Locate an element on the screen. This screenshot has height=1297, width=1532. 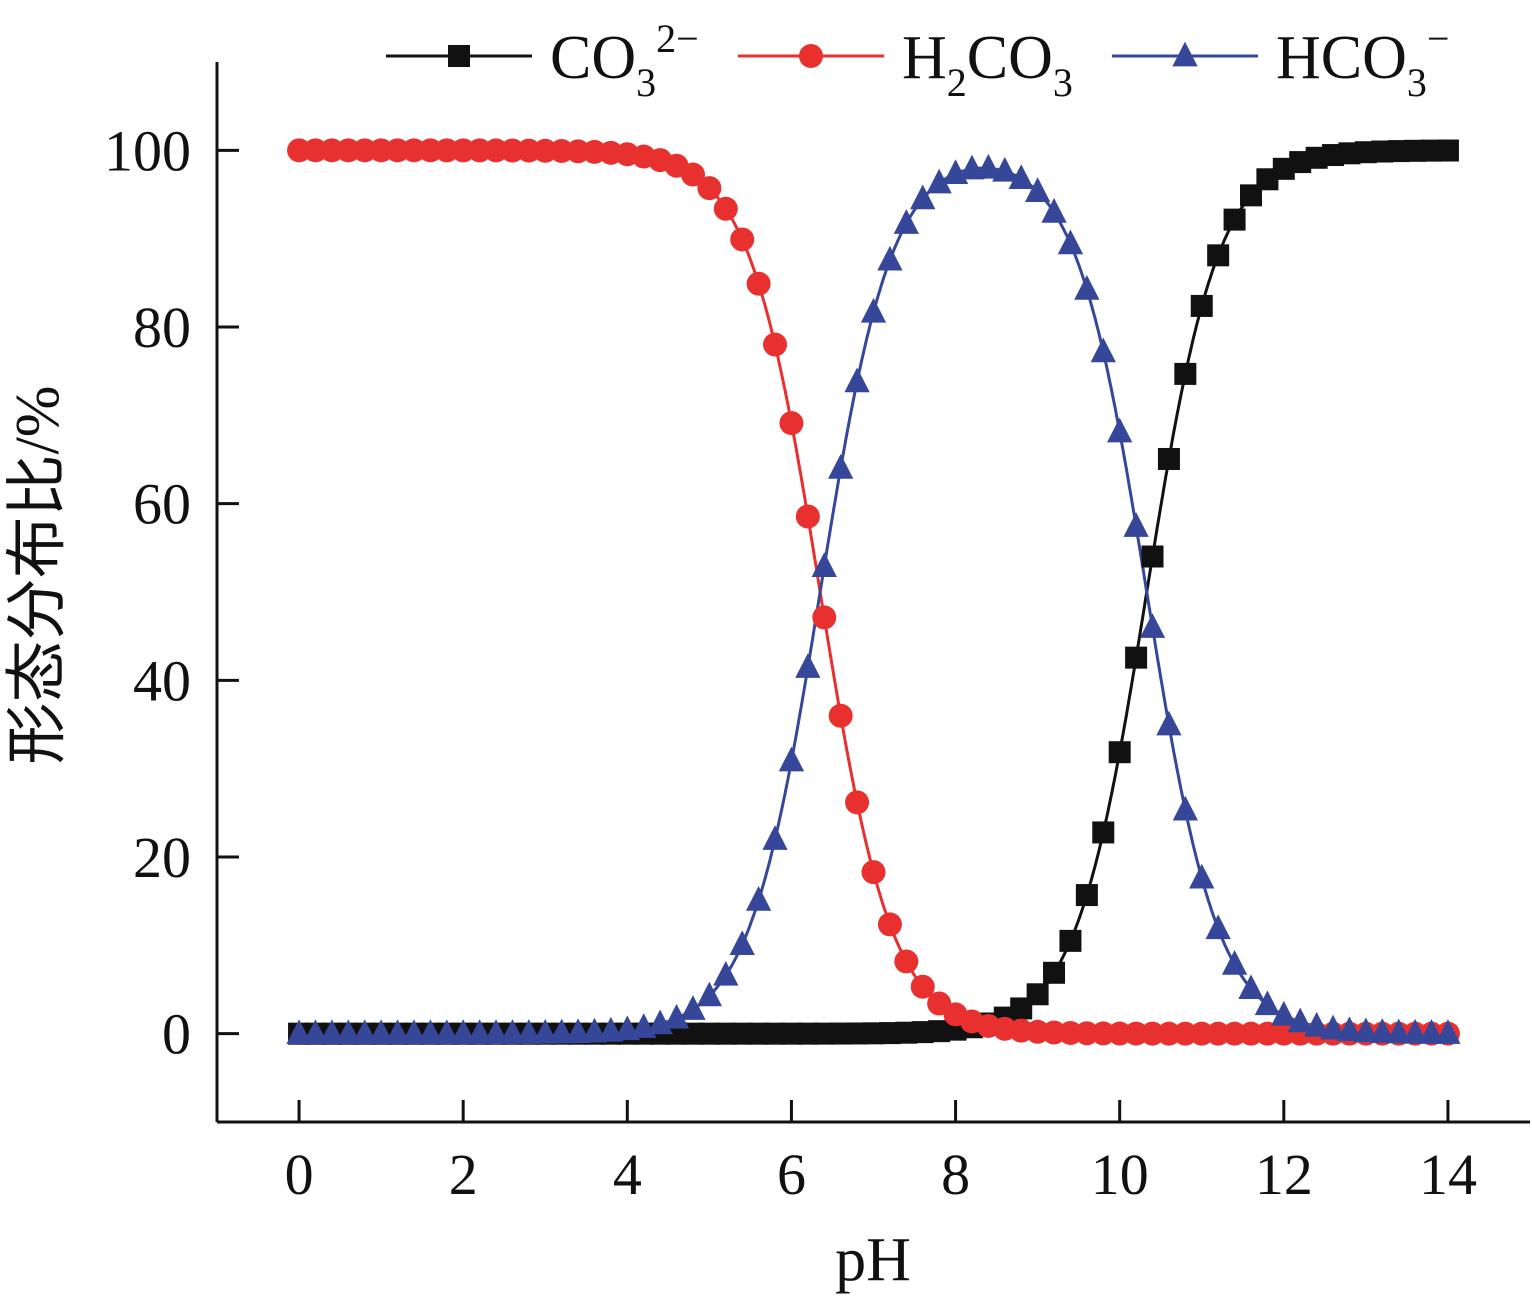
x-tick-label: 2 is located at coordinates (463, 1174).